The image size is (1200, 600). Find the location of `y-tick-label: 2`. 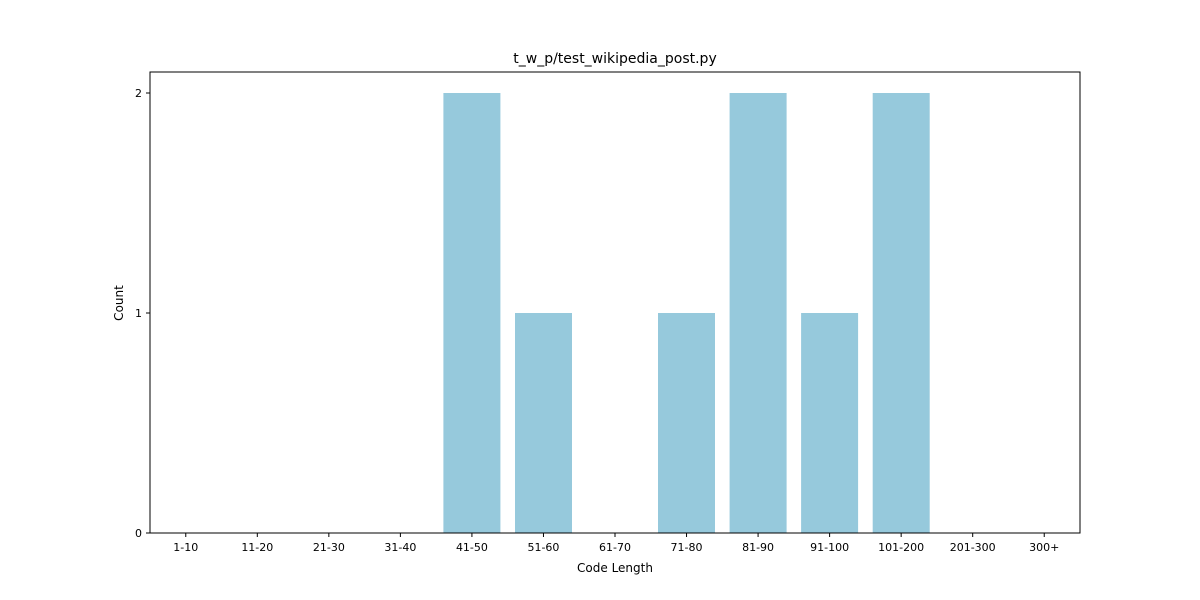

y-tick-label: 2 is located at coordinates (138, 93).